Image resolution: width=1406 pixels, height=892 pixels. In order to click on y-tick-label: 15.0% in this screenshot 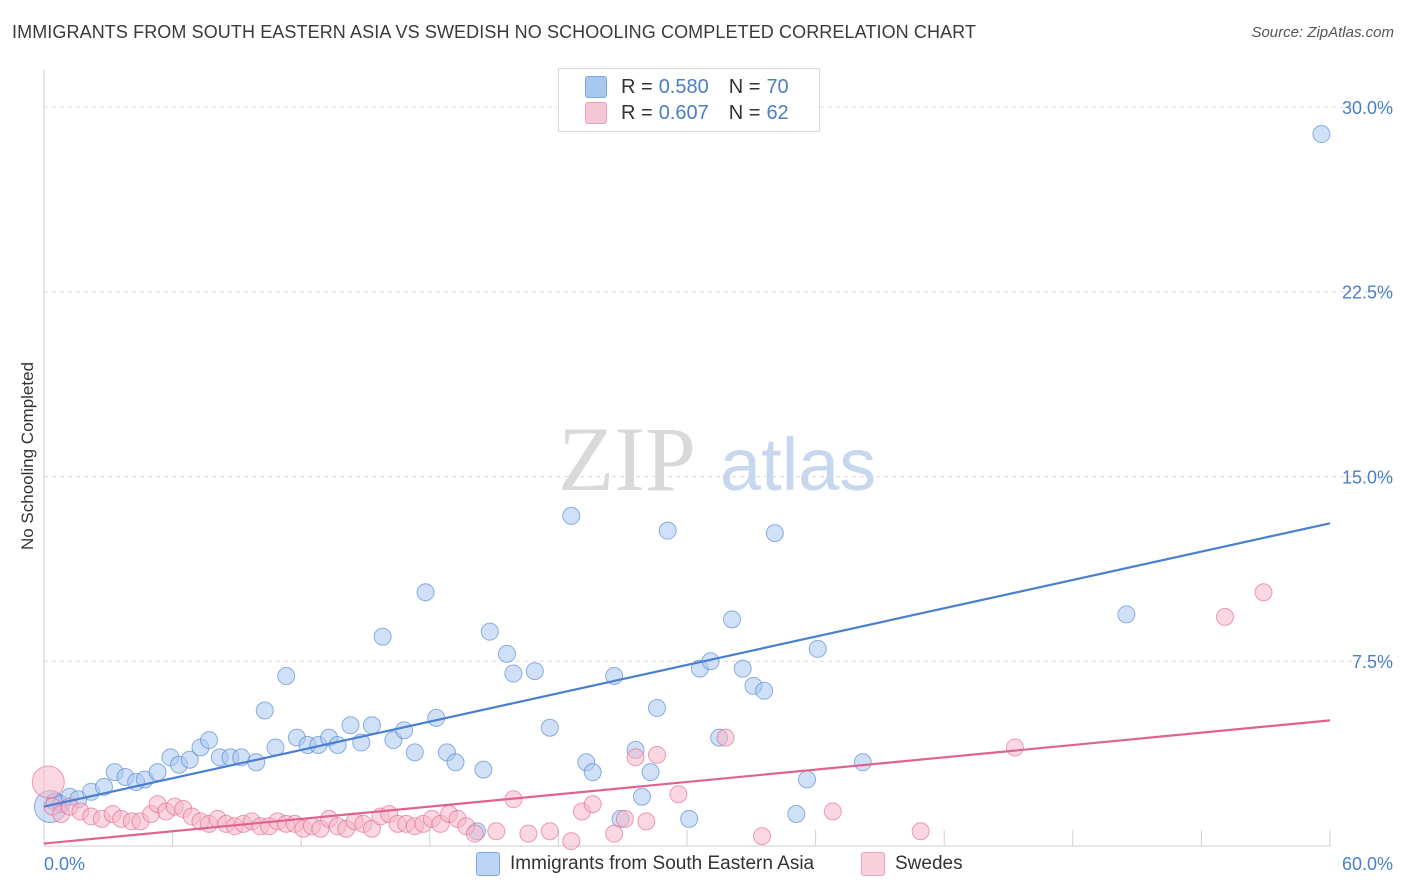, I will do `click(1367, 477)`.